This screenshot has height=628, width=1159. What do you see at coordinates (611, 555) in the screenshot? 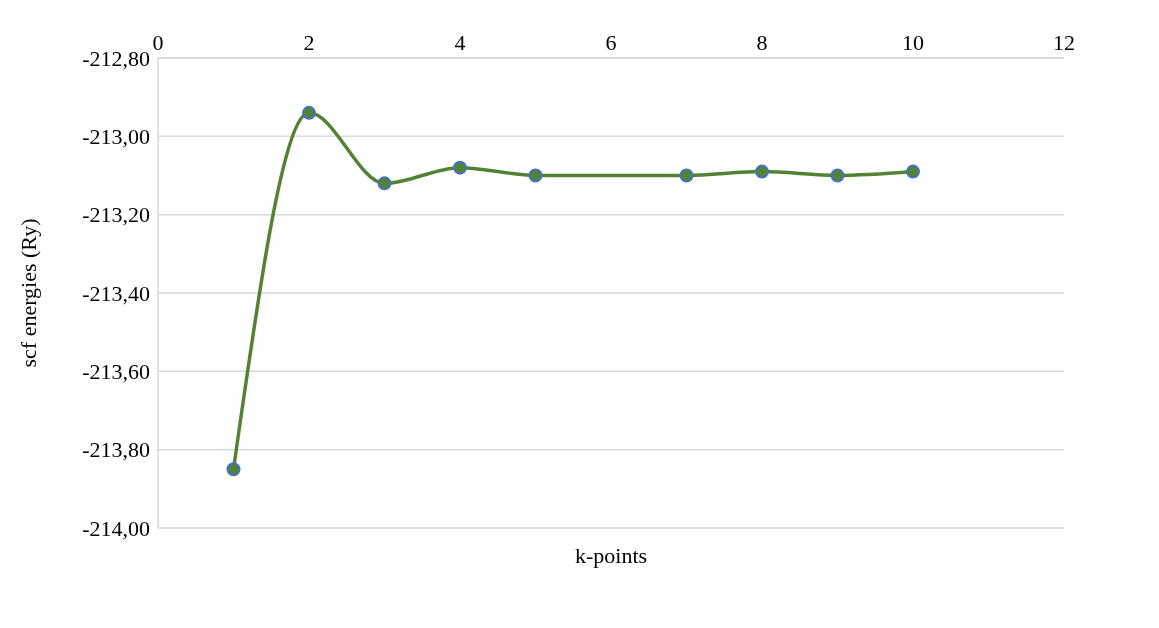
I see `x-axis-title: k-points` at bounding box center [611, 555].